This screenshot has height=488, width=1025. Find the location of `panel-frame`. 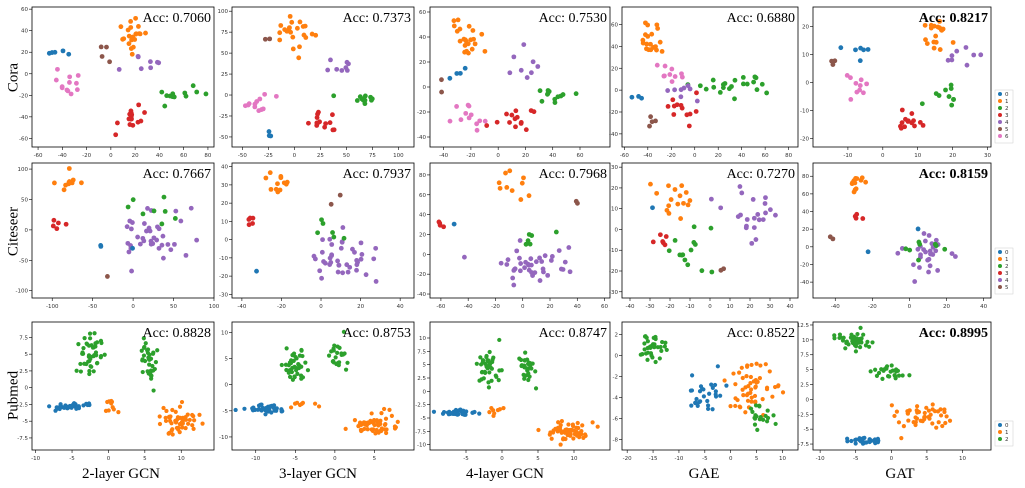

panel-frame is located at coordinates (520, 77).